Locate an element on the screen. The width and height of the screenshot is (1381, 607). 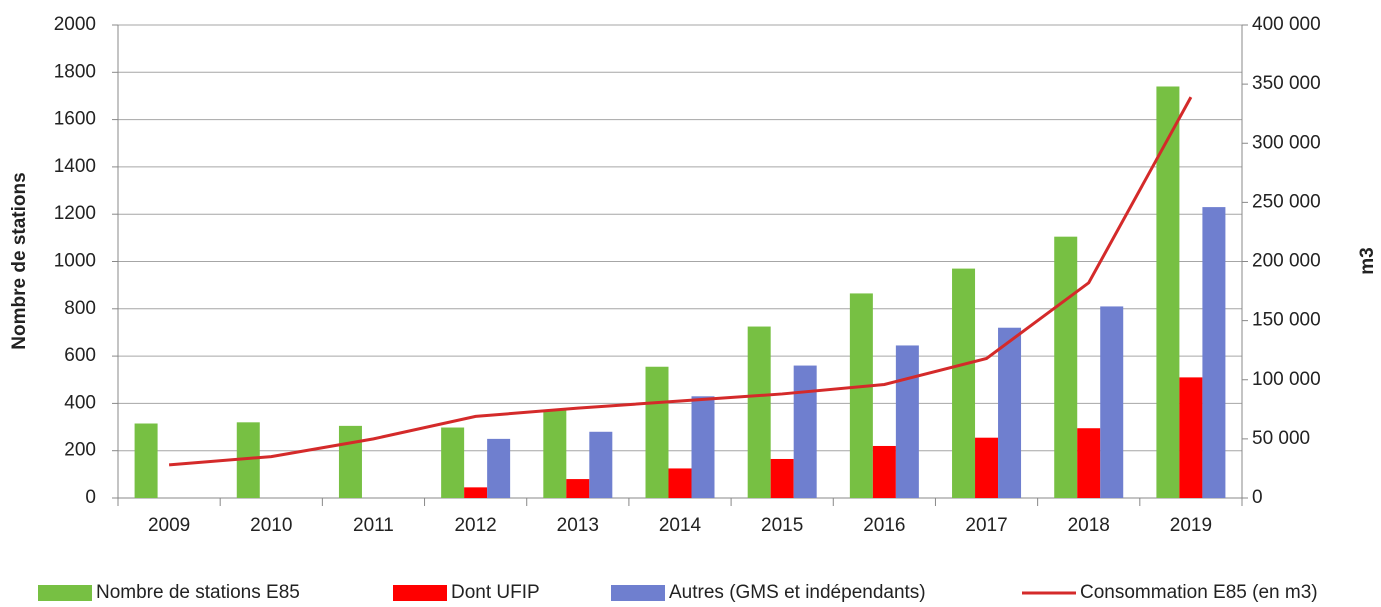
y-tick-label: 1200 is located at coordinates (75, 213).